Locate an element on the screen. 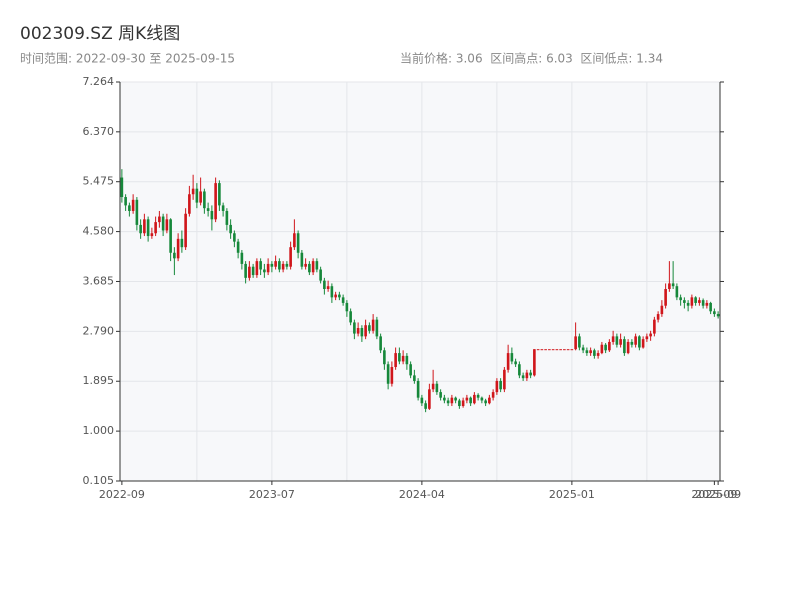 The image size is (800, 600). y-tick-label: 6.370 is located at coordinates (99, 131).